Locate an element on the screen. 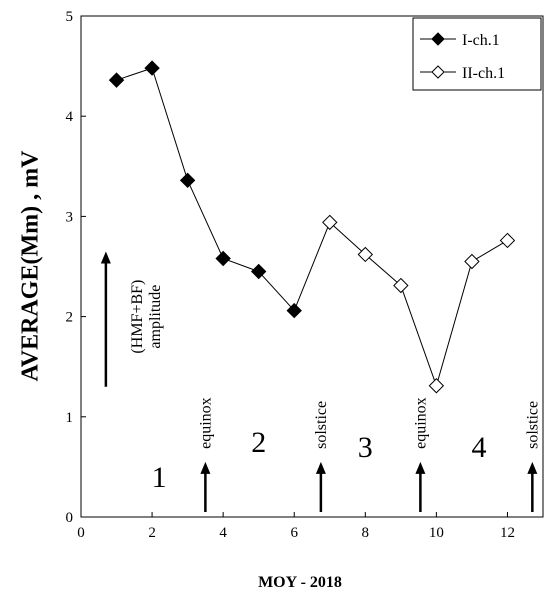 Image resolution: width=546 pixels, height=594 pixels. legend-label-series-1: I-ch.1 is located at coordinates (481, 40).